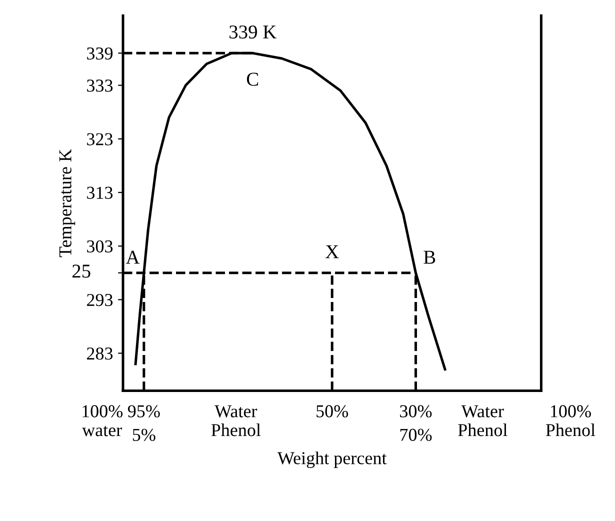 The height and width of the screenshot is (521, 615). I want to click on annotation: 25, so click(81, 271).